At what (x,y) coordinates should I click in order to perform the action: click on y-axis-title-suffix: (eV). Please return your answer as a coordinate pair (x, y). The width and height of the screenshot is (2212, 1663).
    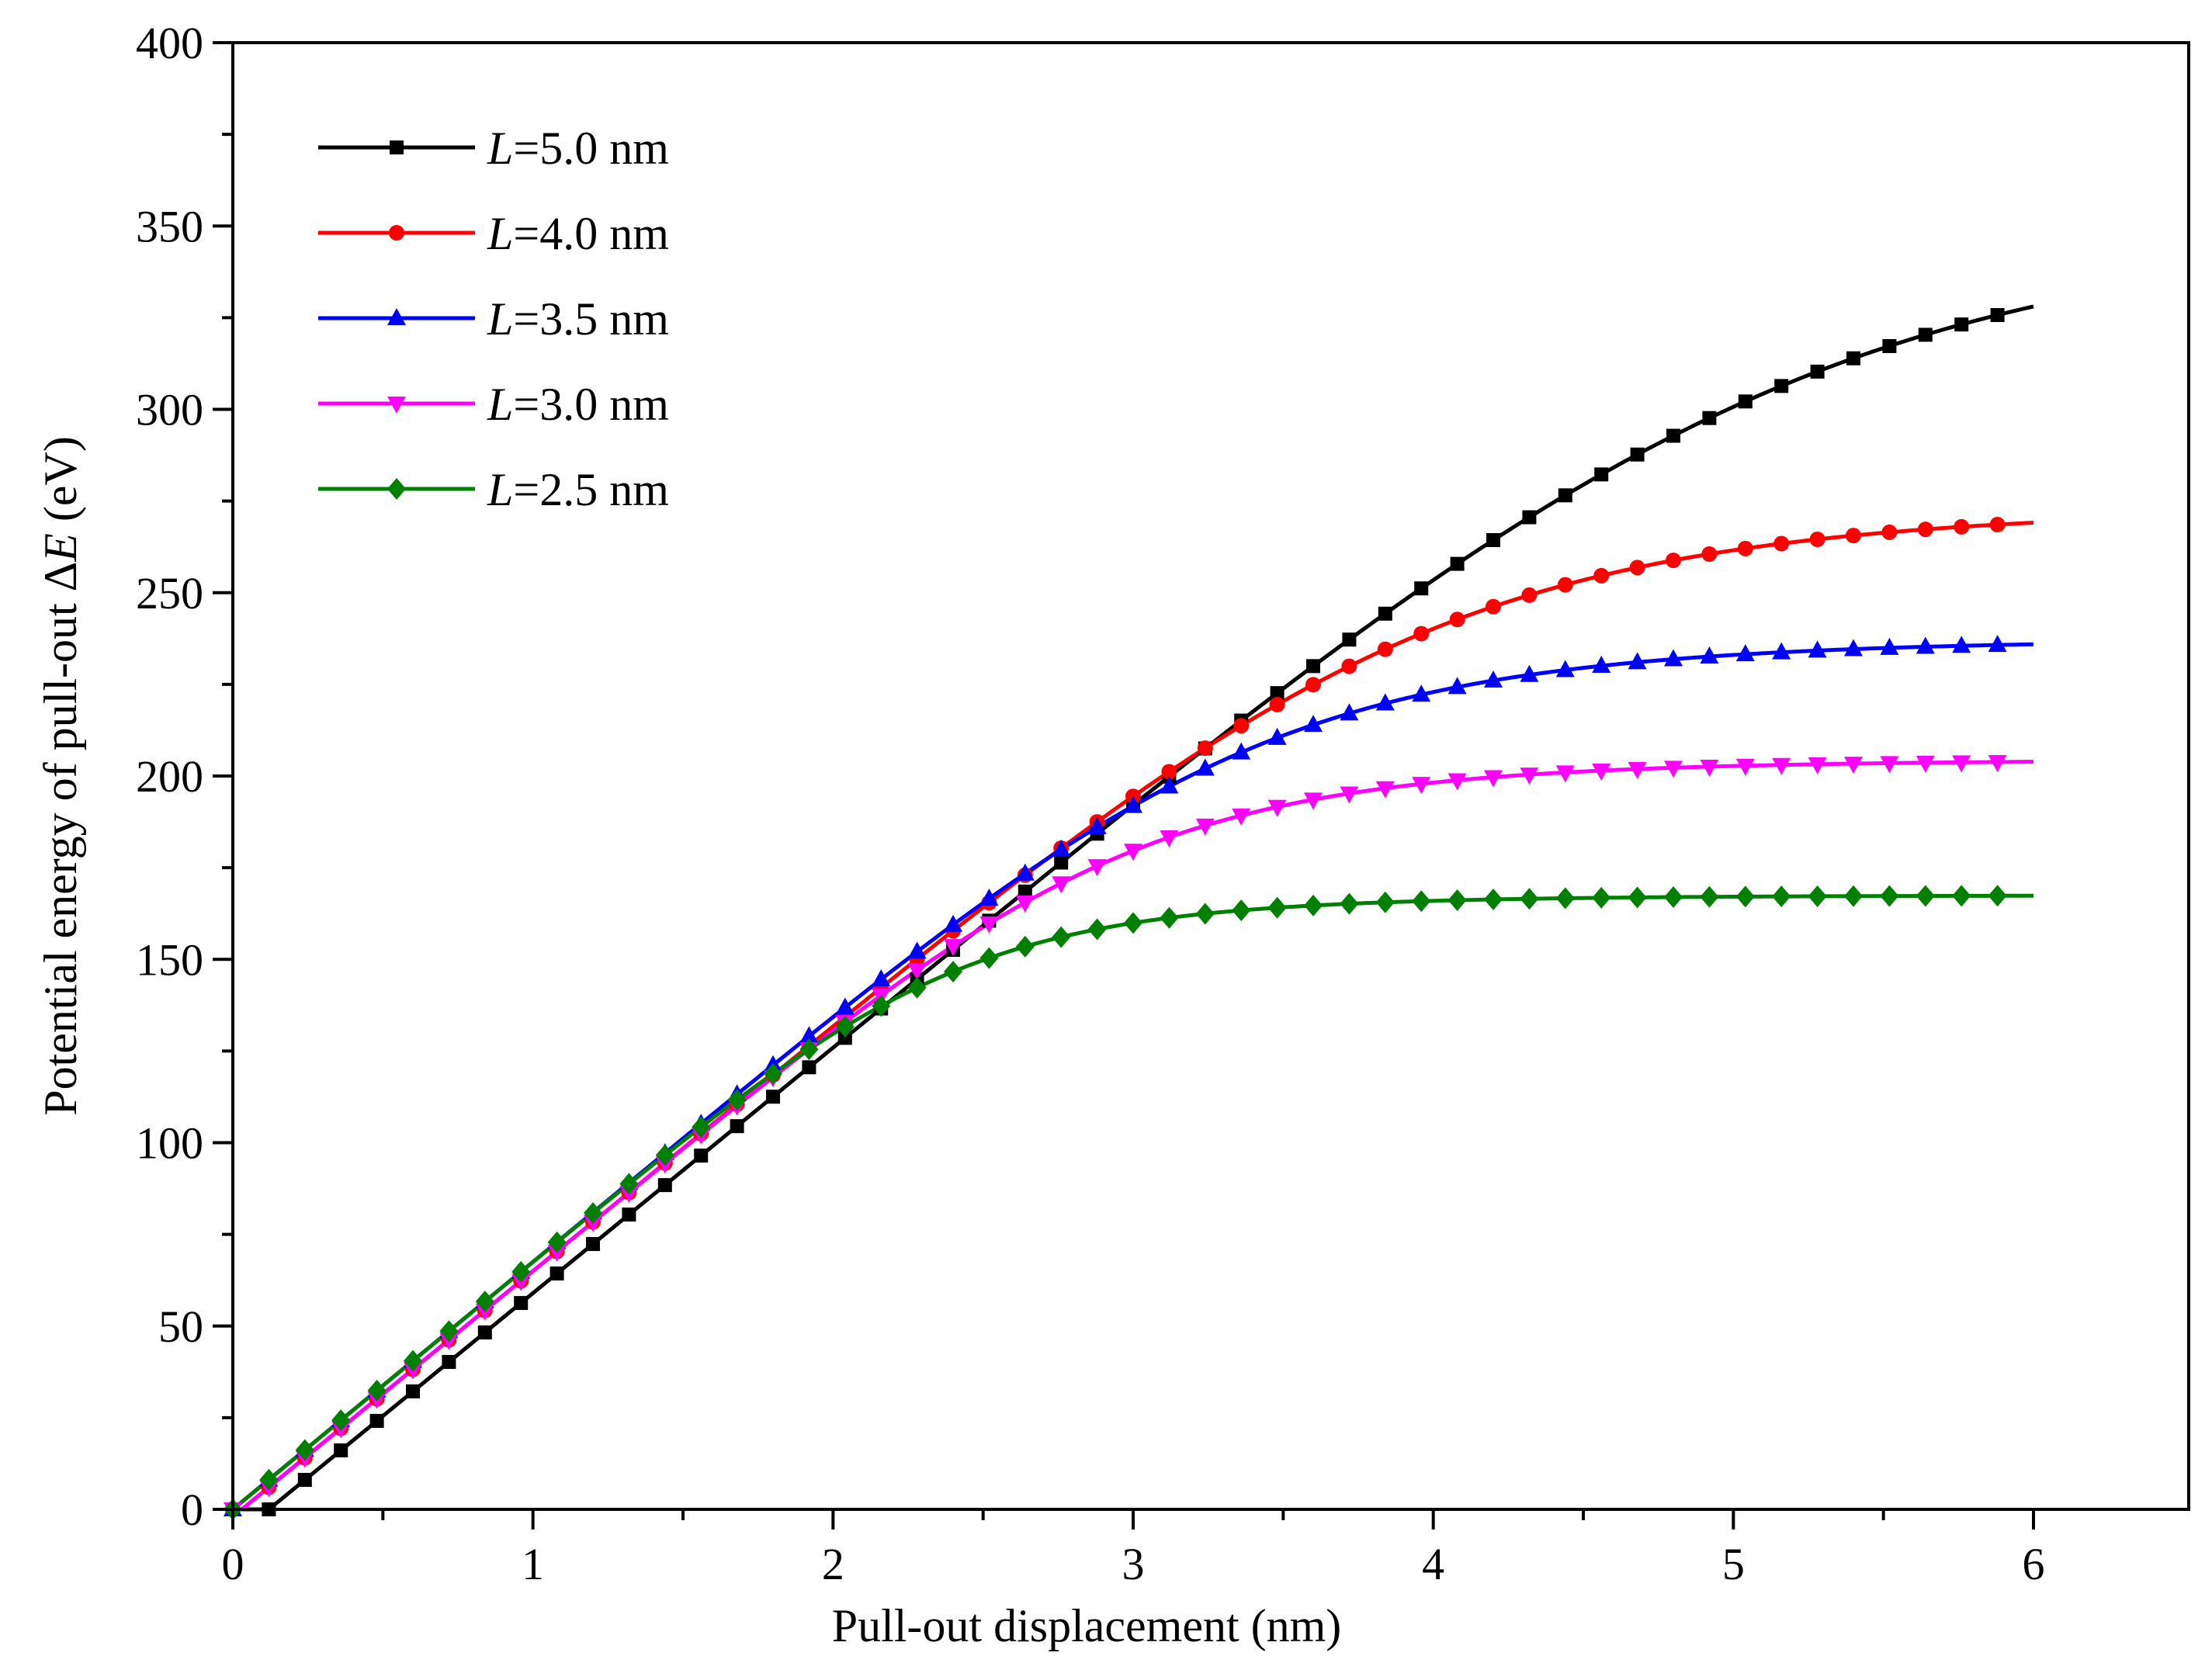
    Looking at the image, I should click on (61, 484).